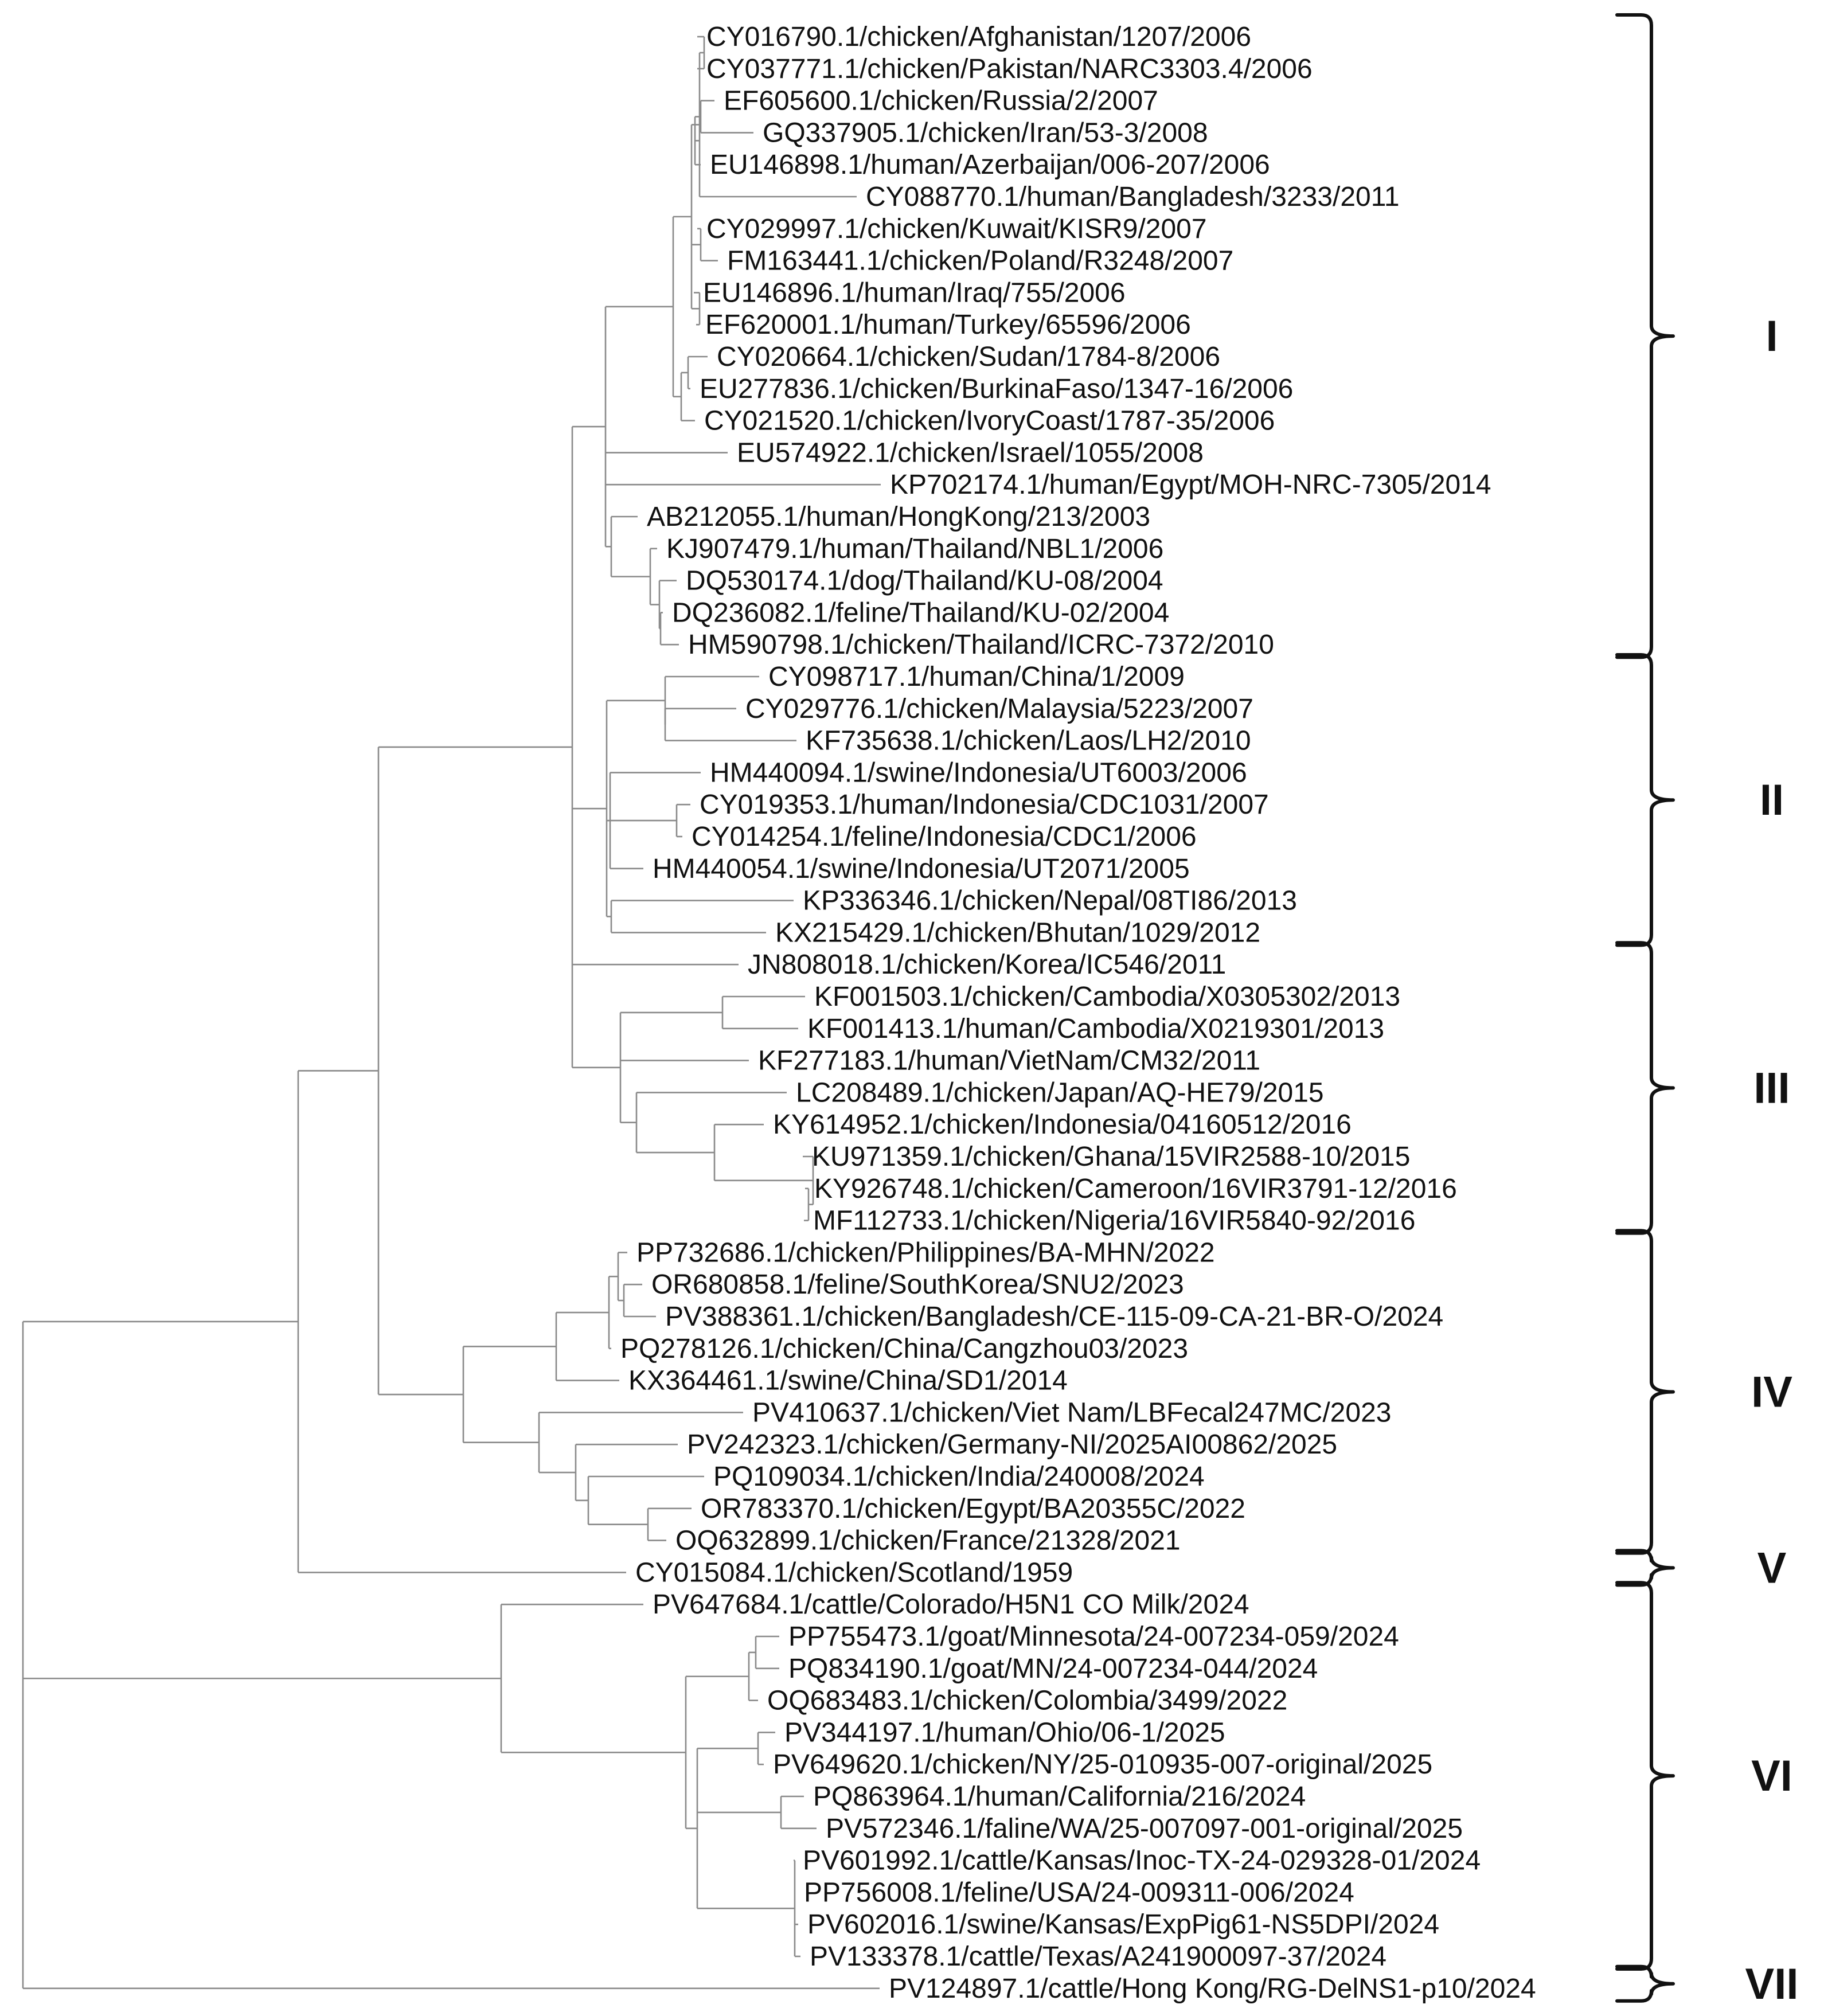 The width and height of the screenshot is (1824, 2016). Describe the element at coordinates (917, 1284) in the screenshot. I see `leaf-label: OR680858.1/feline/SouthKorea/SNU2/2023` at that location.